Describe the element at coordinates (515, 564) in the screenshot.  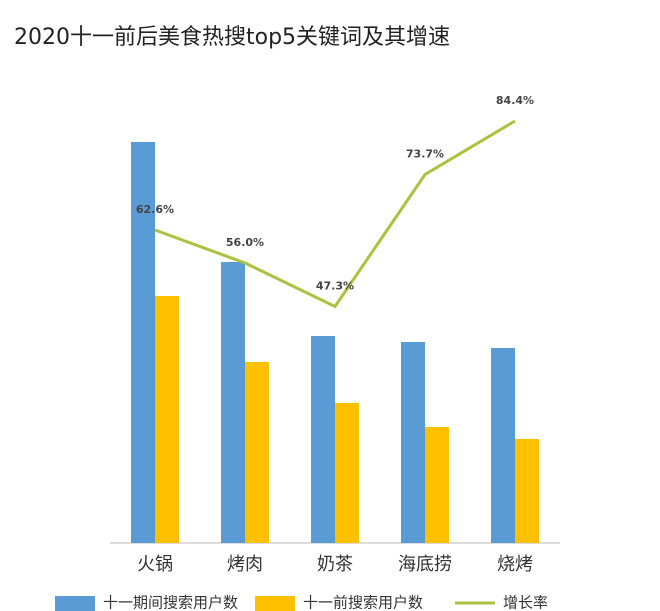
I see `x-tick-label: 烧烤` at that location.